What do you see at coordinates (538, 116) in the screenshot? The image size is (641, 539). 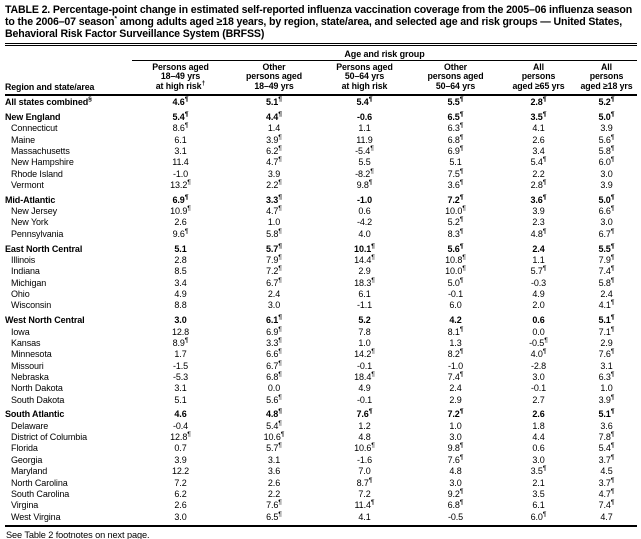 I see `value-cell: 3.5¶` at bounding box center [538, 116].